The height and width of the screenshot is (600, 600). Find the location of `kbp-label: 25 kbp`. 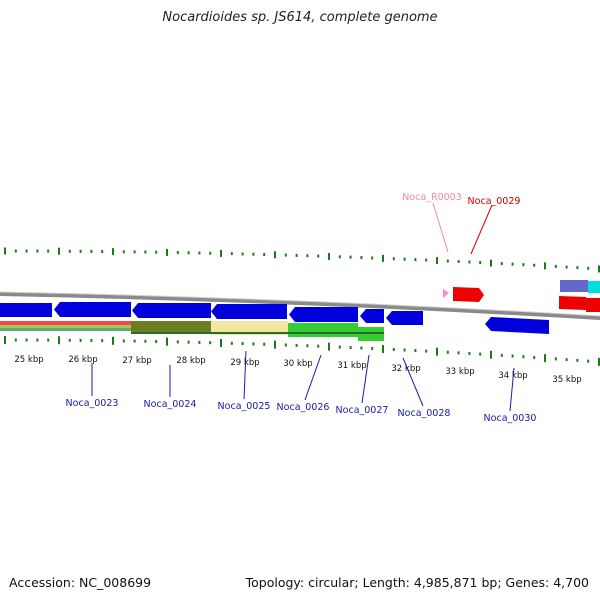

kbp-label: 25 kbp is located at coordinates (28, 360).